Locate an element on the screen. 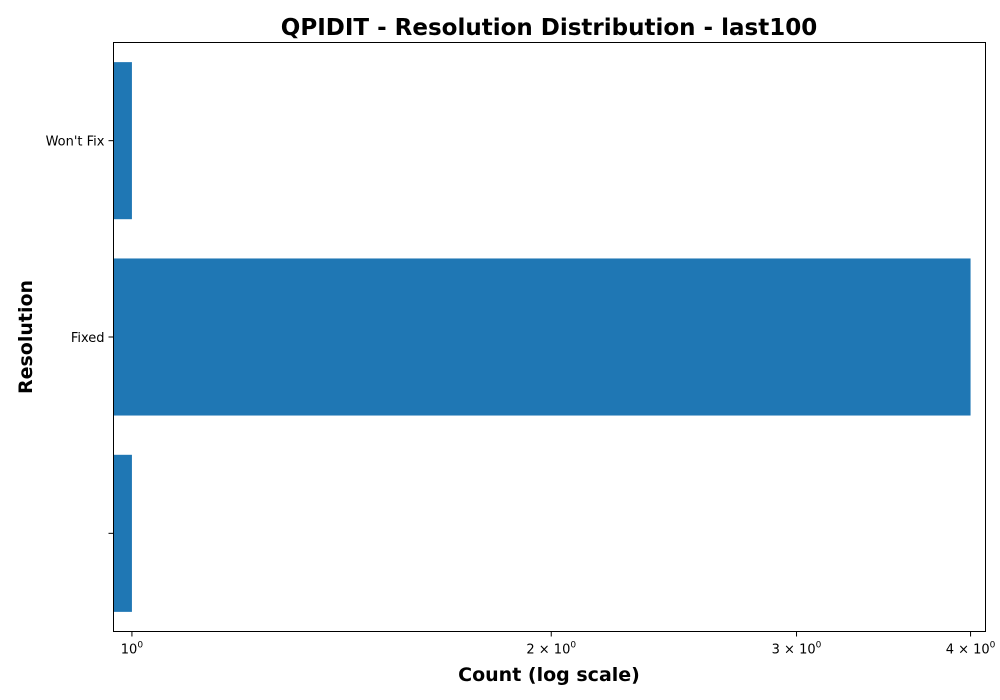 This screenshot has width=1000, height=700. y-tick-label-1: Fixed is located at coordinates (88, 338).